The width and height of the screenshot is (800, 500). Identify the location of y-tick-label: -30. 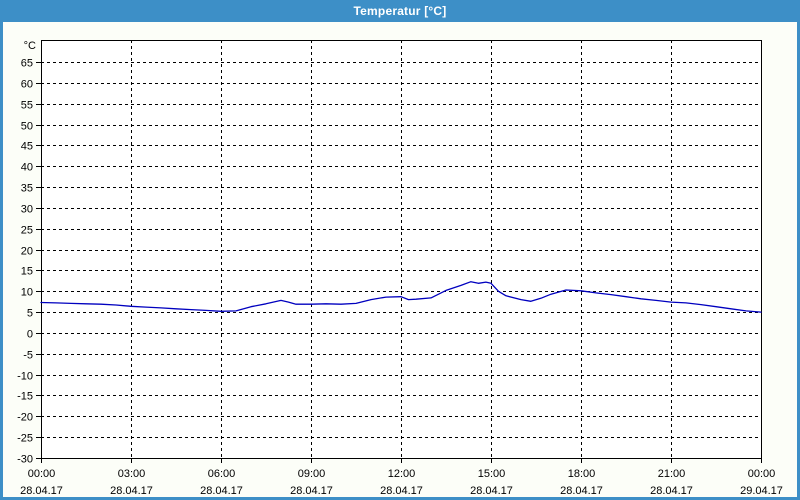
(25, 460).